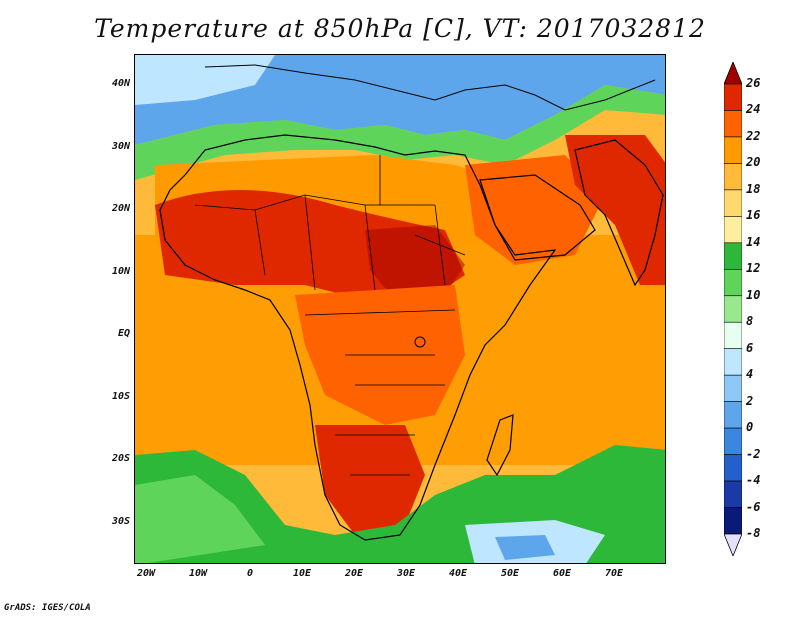  What do you see at coordinates (753, 294) in the screenshot?
I see `colorbar-label: 10` at bounding box center [753, 294].